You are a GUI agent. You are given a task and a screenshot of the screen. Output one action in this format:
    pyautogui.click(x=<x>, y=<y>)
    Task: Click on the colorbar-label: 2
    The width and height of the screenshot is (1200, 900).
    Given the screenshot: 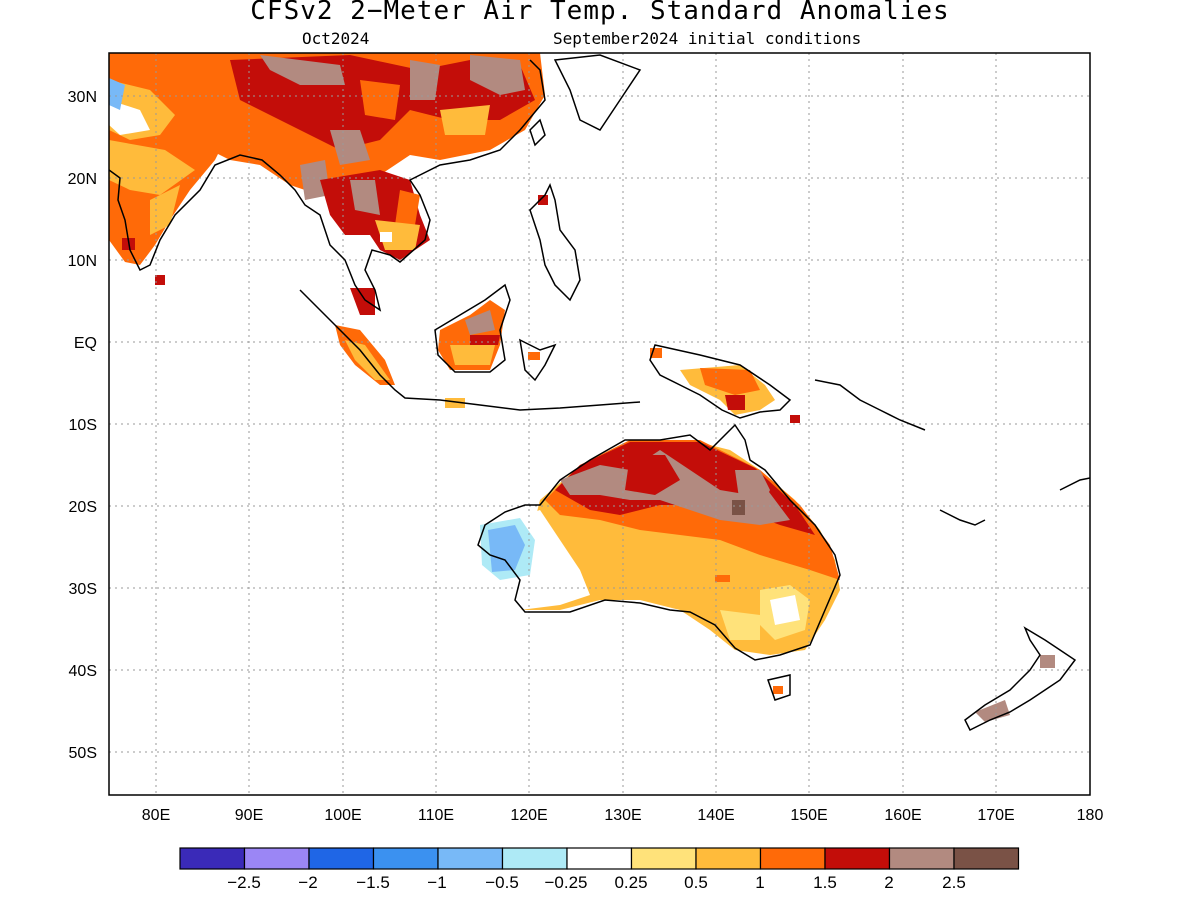 What is the action you would take?
    pyautogui.click(x=888, y=882)
    